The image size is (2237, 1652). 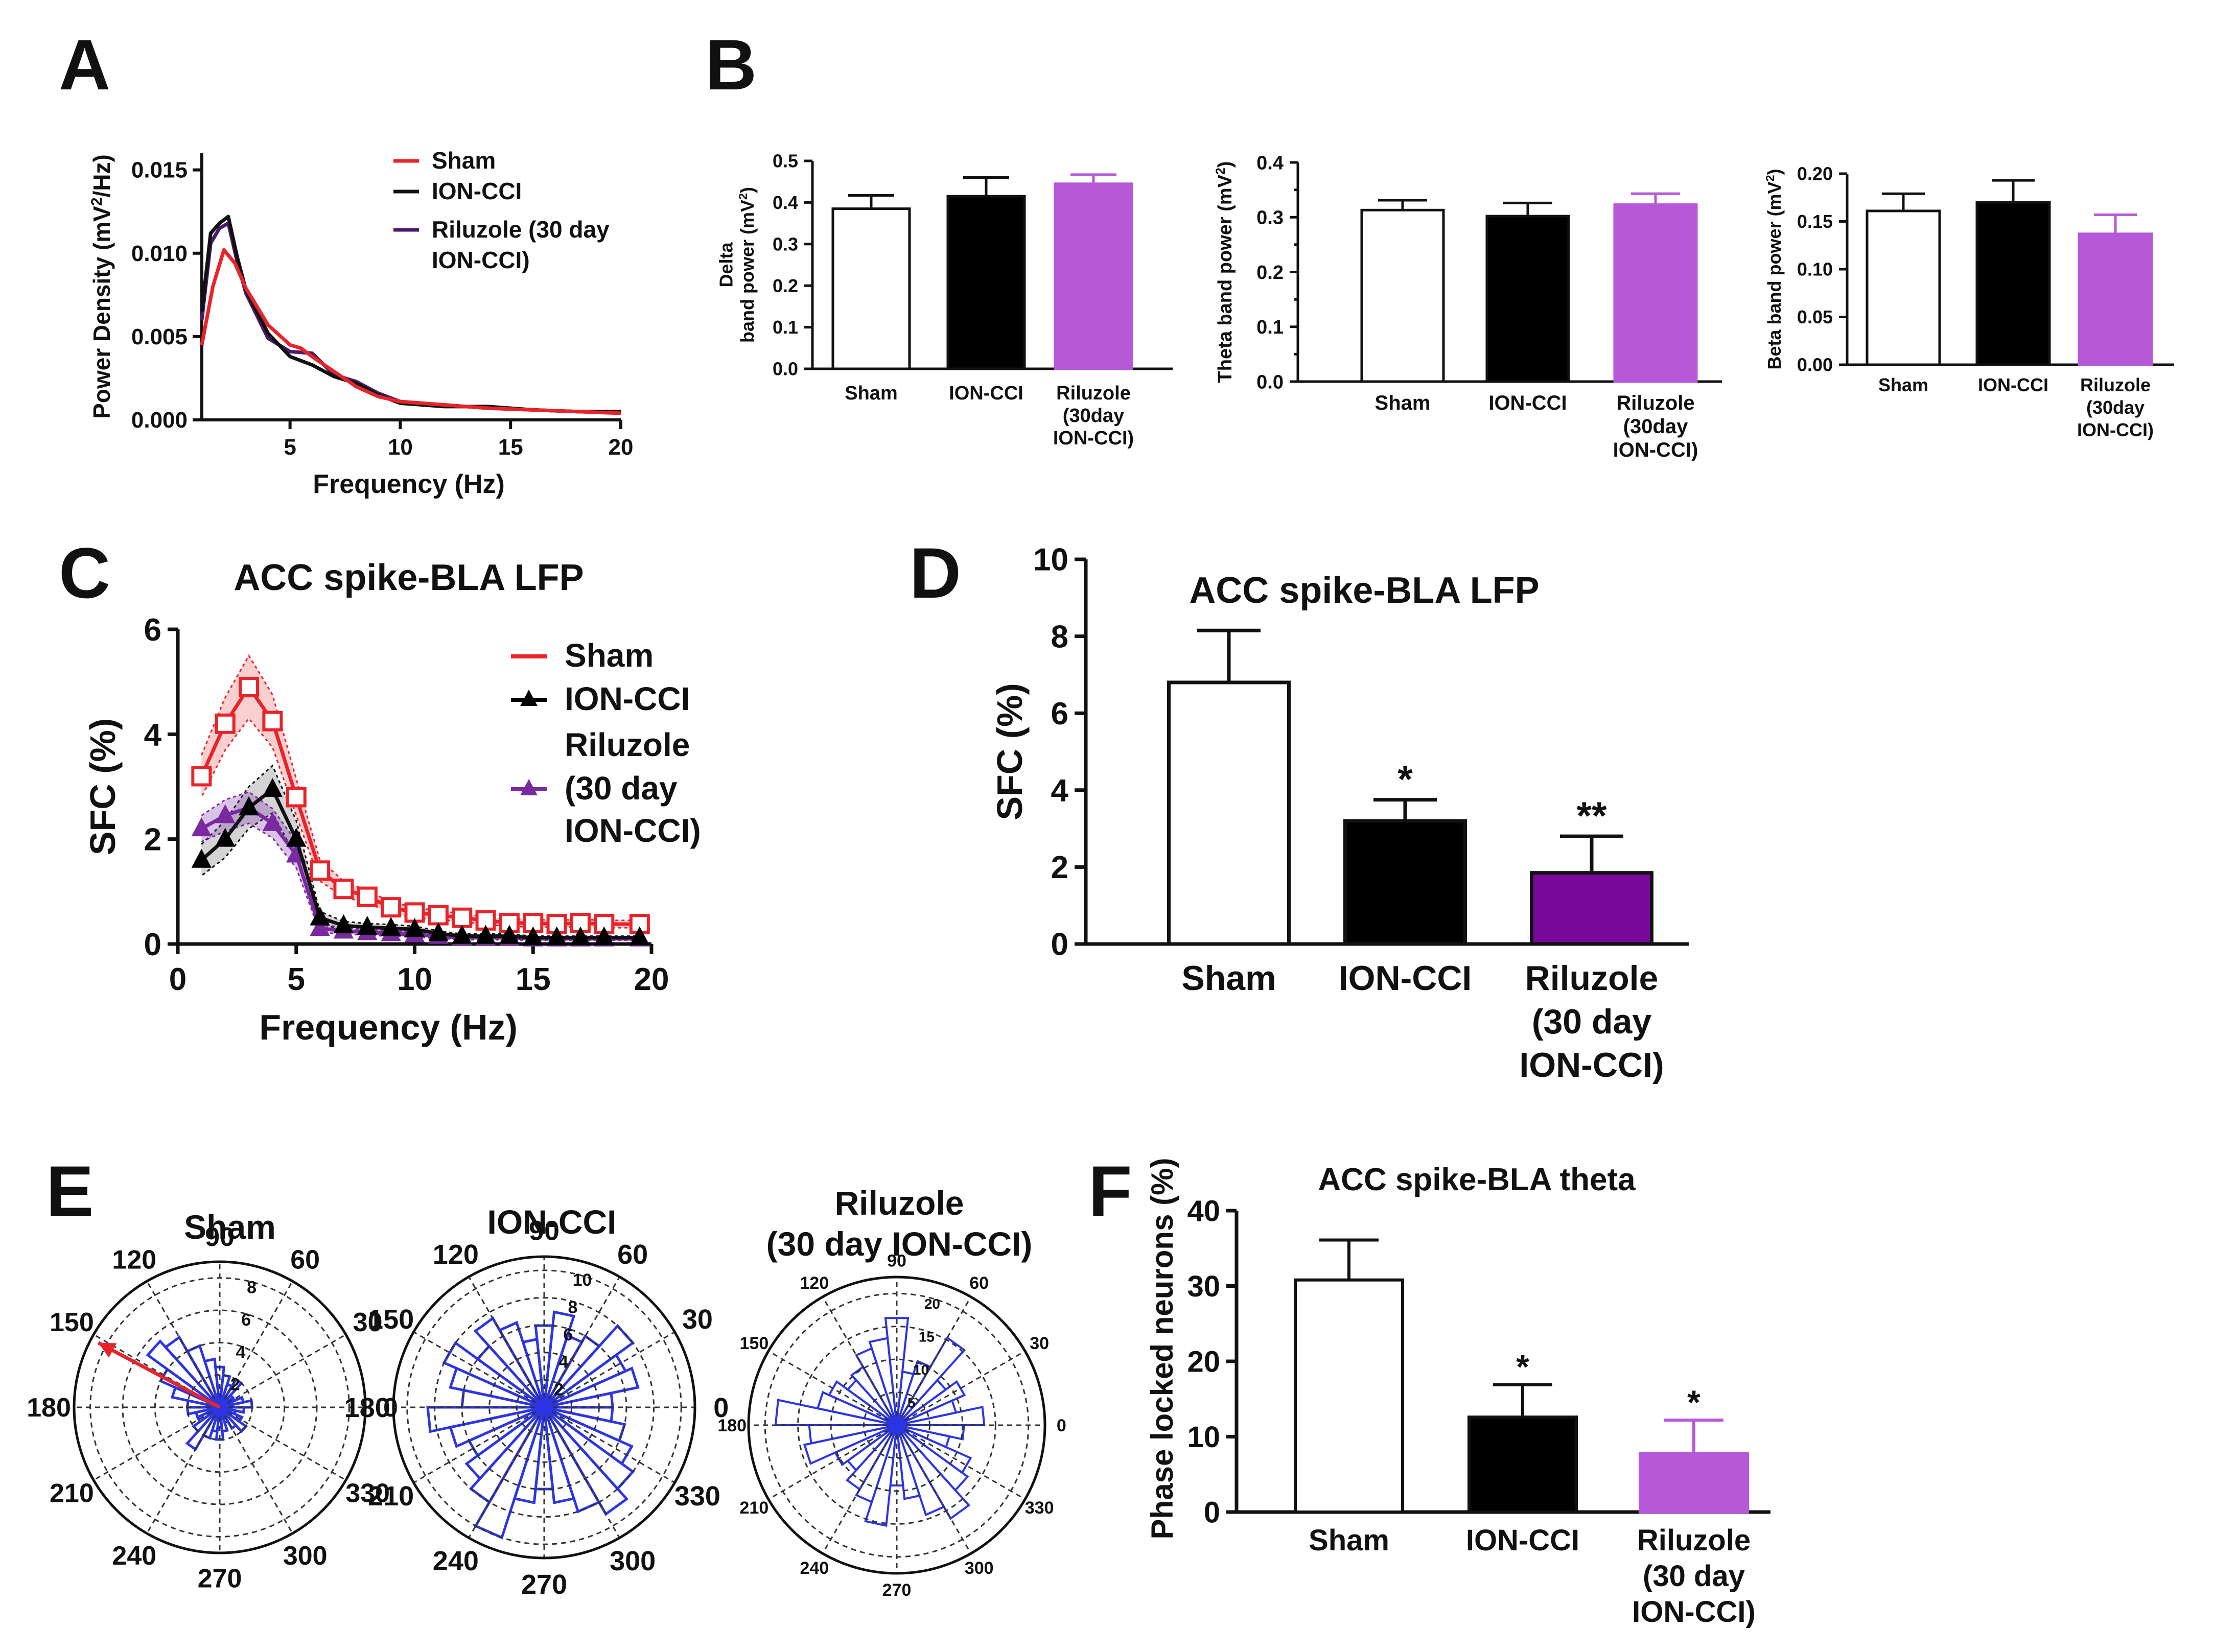 What do you see at coordinates (1061, 1425) in the screenshot?
I see `polar-angle-label: 0` at bounding box center [1061, 1425].